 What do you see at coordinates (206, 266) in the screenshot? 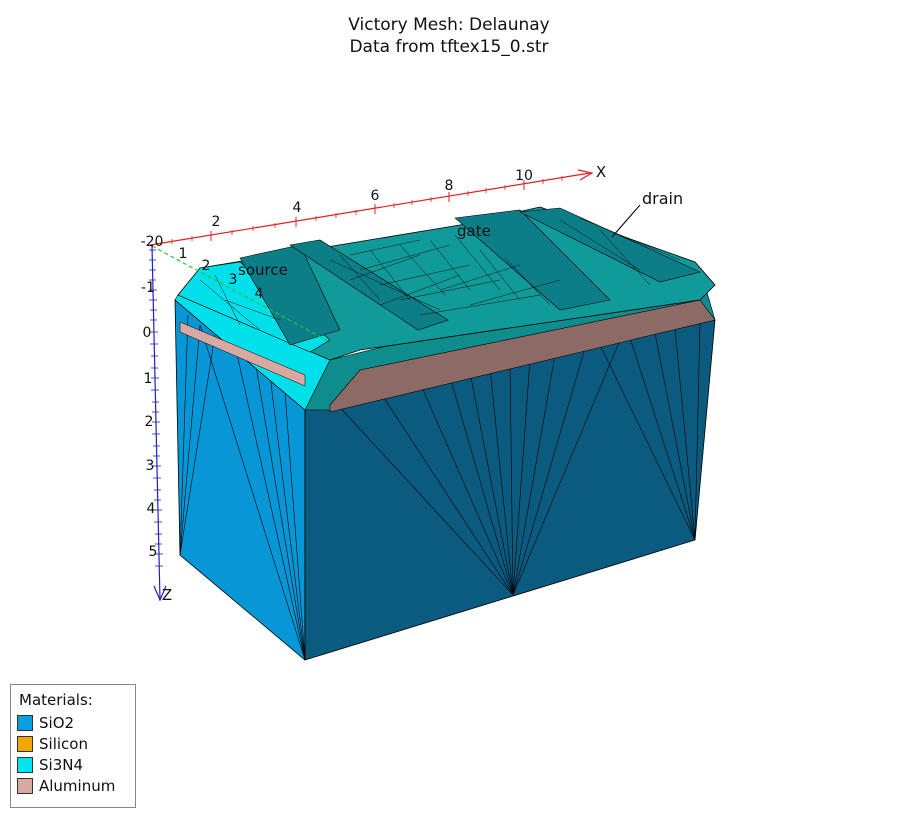
I see `y-tick-label: 2` at bounding box center [206, 266].